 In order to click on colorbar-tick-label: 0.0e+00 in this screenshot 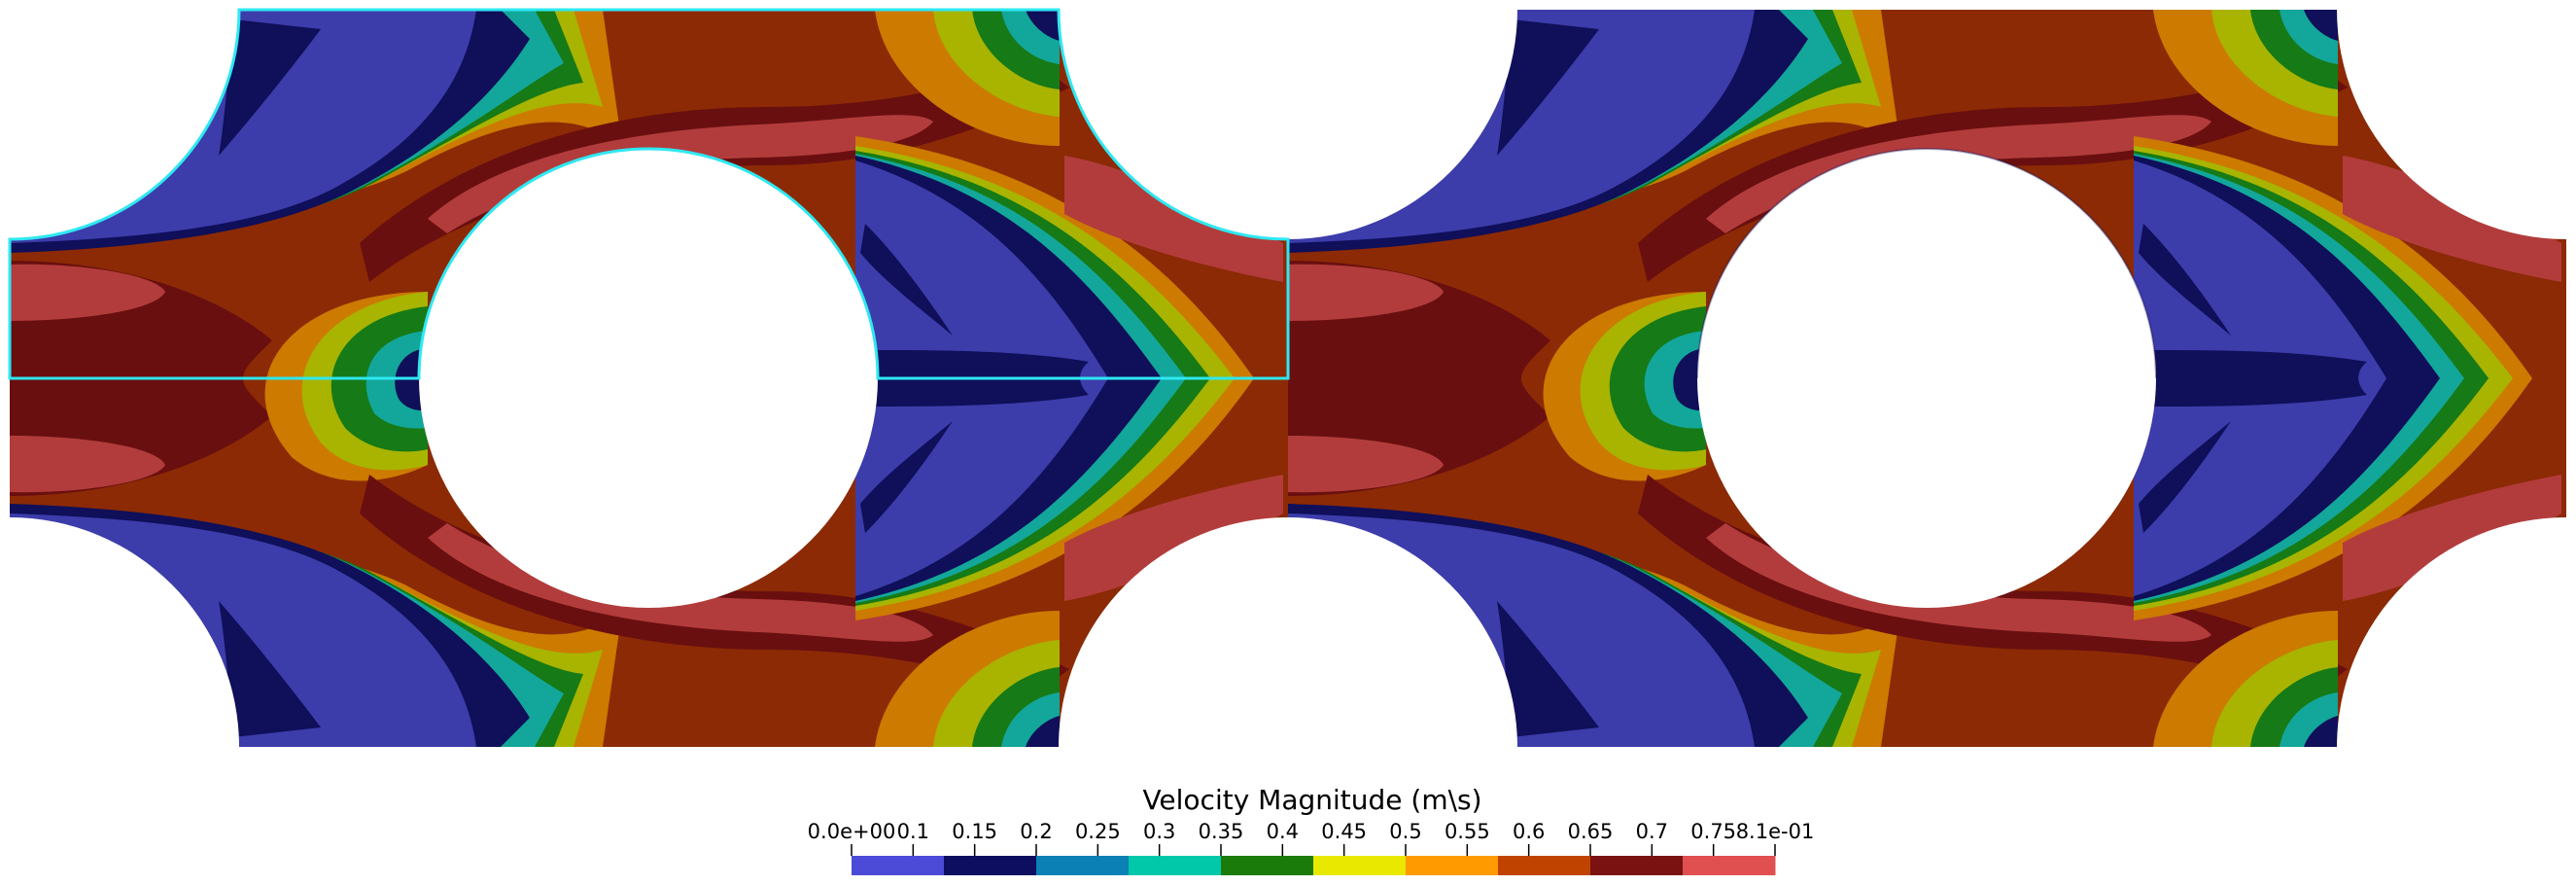, I will do `click(852, 832)`.